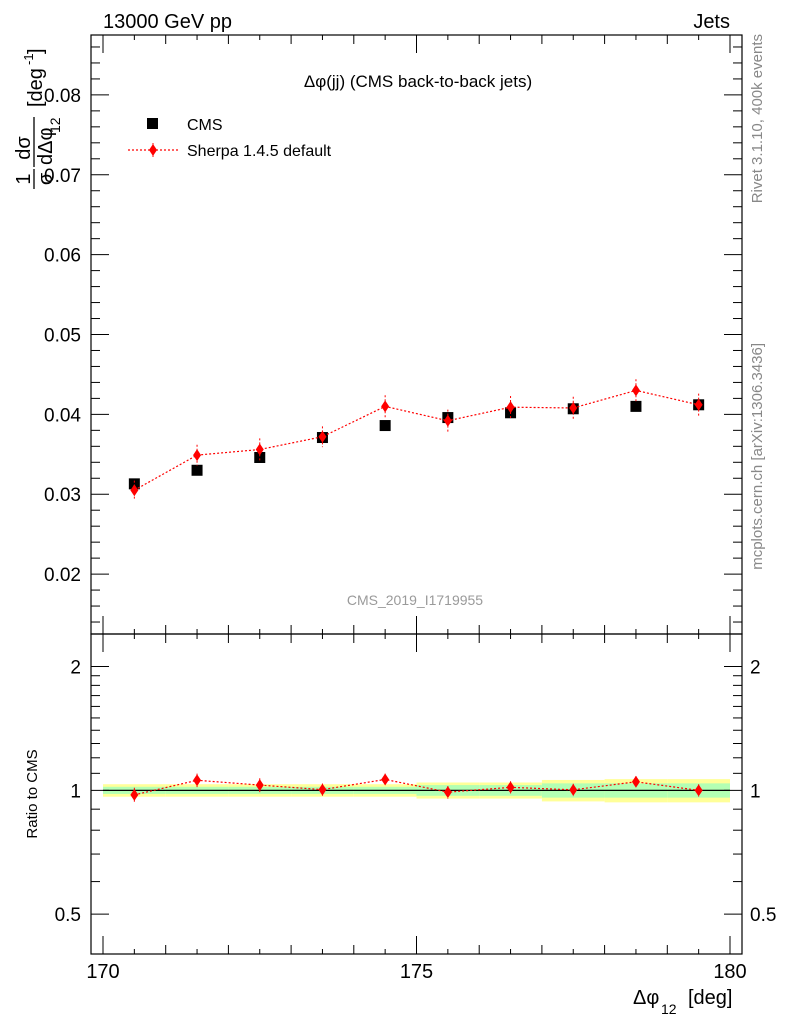 This screenshot has height=1024, width=786. Describe the element at coordinates (711, 22) in the screenshot. I see `process-label: Jets` at that location.